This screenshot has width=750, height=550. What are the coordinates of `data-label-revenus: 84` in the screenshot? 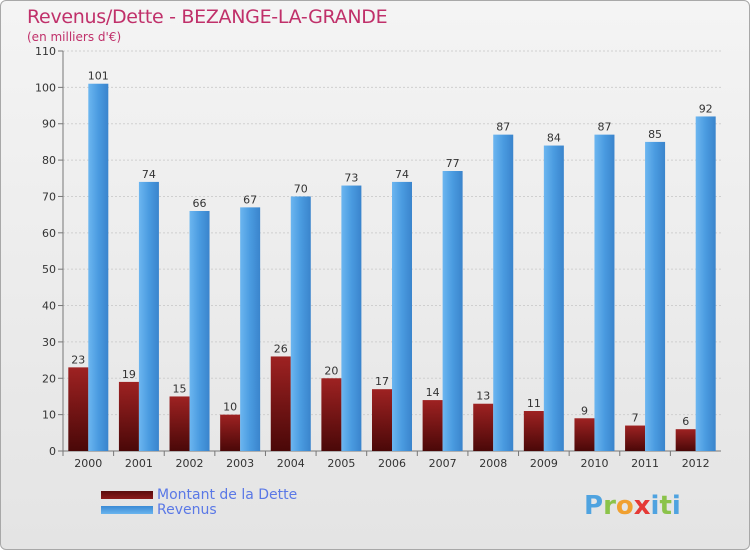 It's located at (554, 138).